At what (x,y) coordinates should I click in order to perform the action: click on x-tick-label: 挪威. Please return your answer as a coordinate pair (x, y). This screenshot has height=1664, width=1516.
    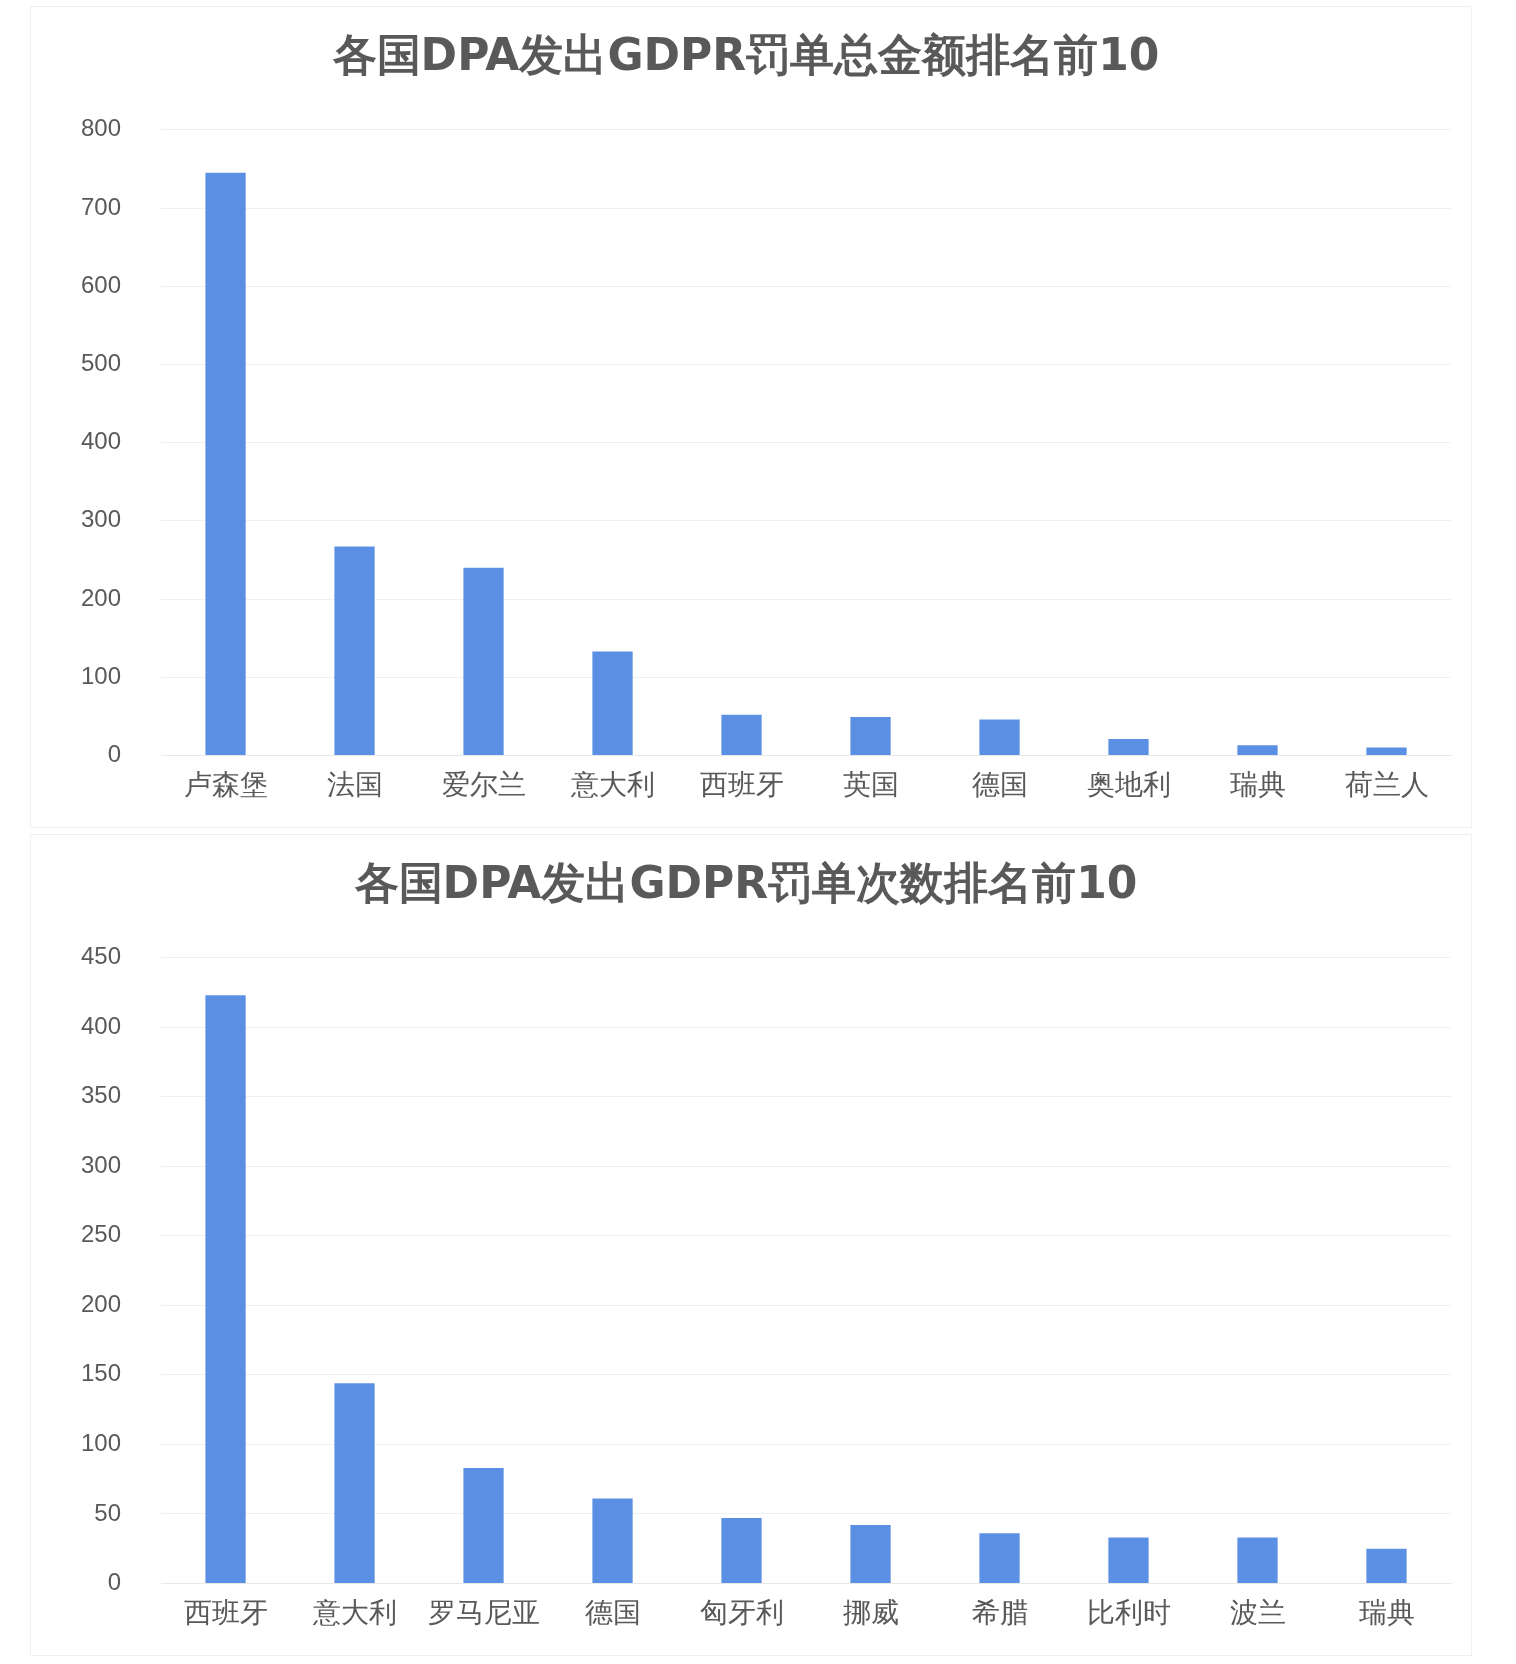
    Looking at the image, I should click on (870, 1612).